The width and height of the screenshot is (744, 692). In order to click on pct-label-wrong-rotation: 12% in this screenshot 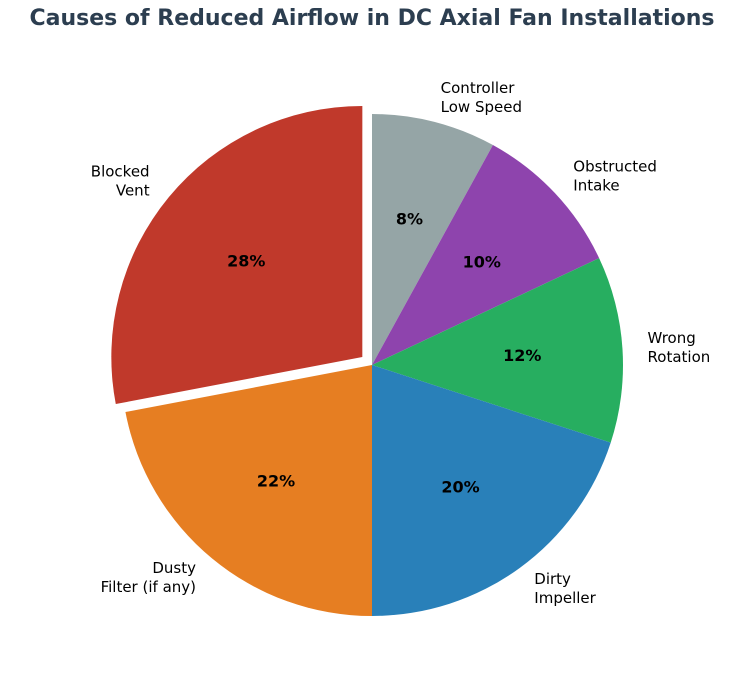, I will do `click(522, 355)`.